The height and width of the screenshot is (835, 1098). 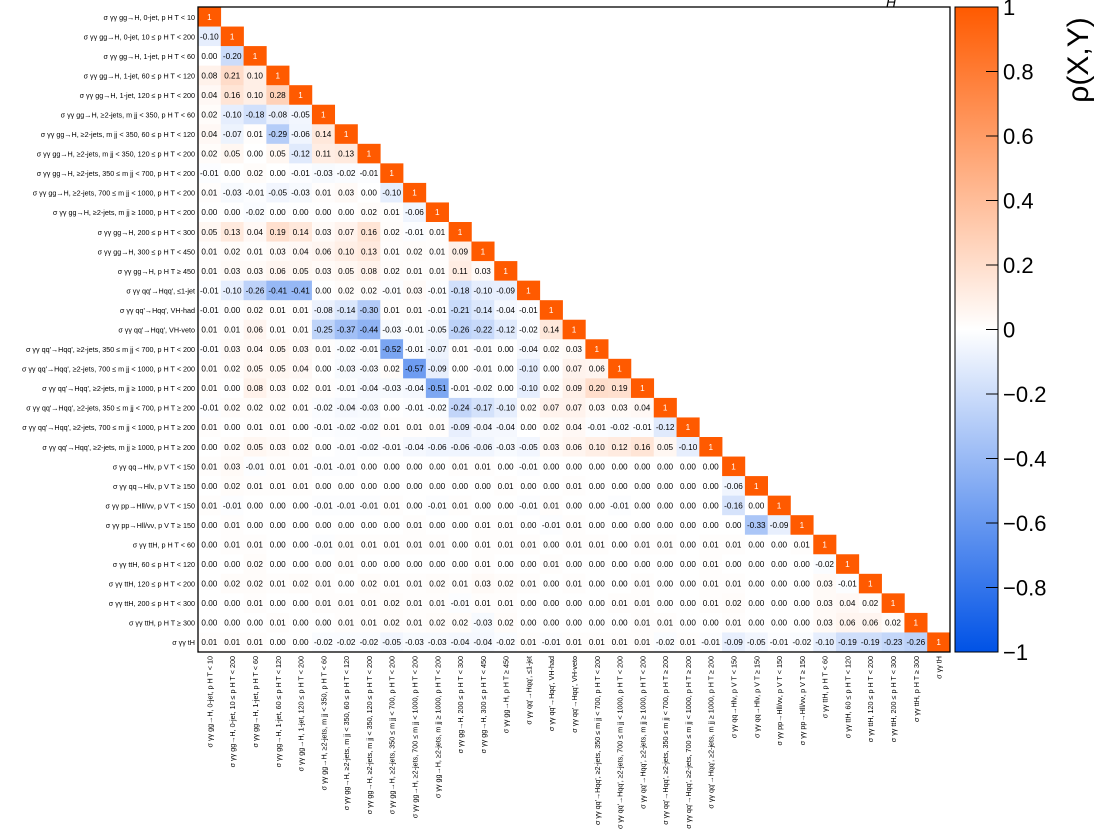 I want to click on column-label: σ γγ tH, so click(x=939, y=667).